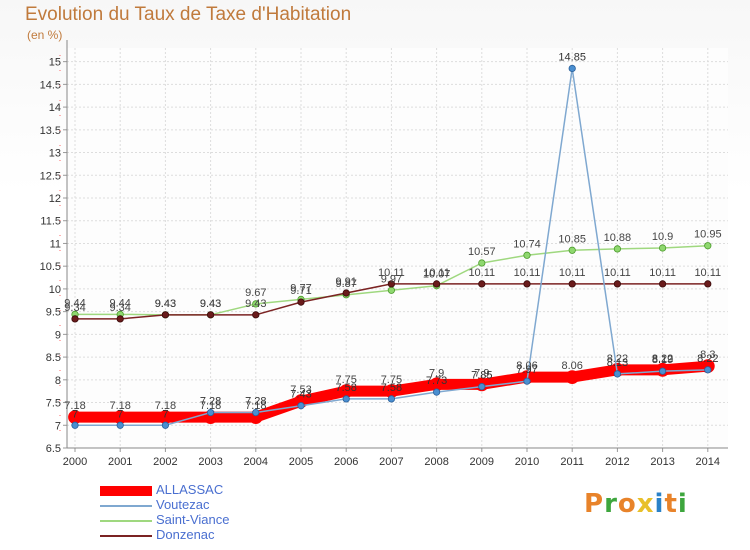 Image resolution: width=750 pixels, height=550 pixels. I want to click on data-label: 7.53, so click(300, 390).